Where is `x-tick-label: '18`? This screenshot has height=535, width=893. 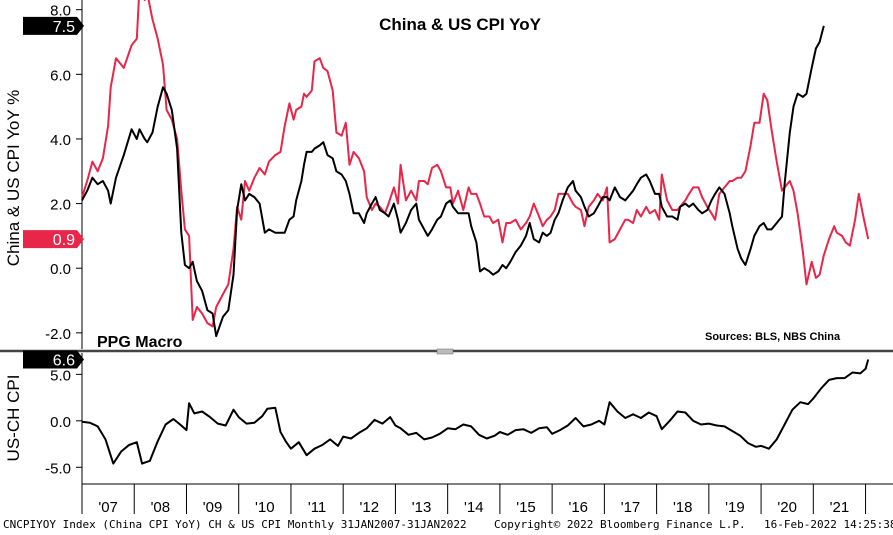 x-tick-label: '18 is located at coordinates (683, 507).